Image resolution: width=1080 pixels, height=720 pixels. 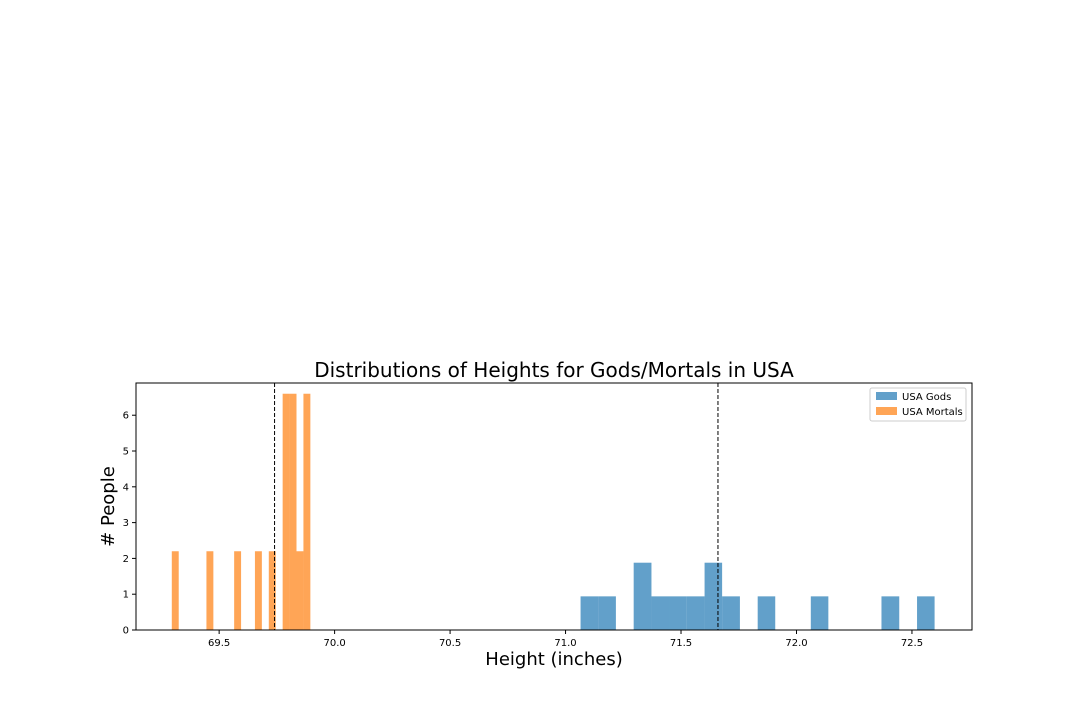 What do you see at coordinates (912, 643) in the screenshot?
I see `x-tick-label-6: 72.5` at bounding box center [912, 643].